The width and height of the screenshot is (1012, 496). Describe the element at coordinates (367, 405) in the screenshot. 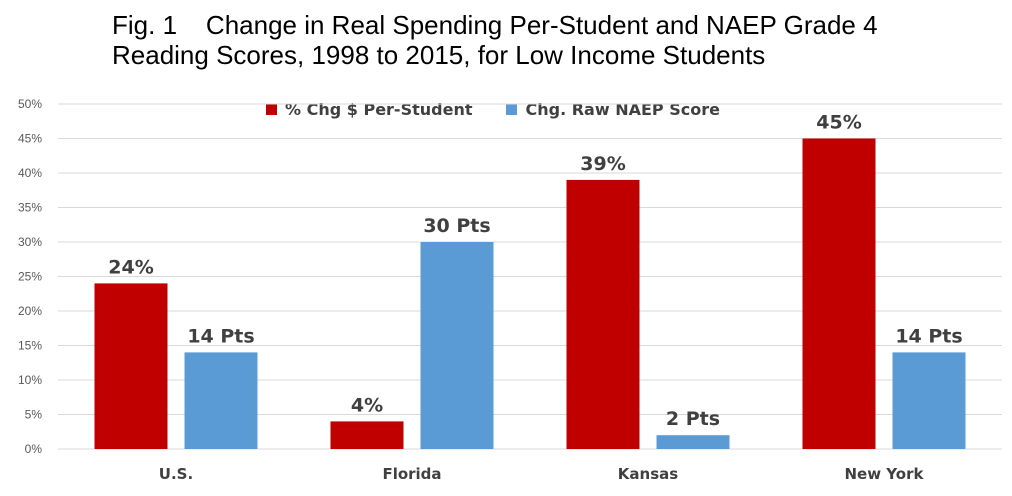

I see `data-label: 4%` at that location.